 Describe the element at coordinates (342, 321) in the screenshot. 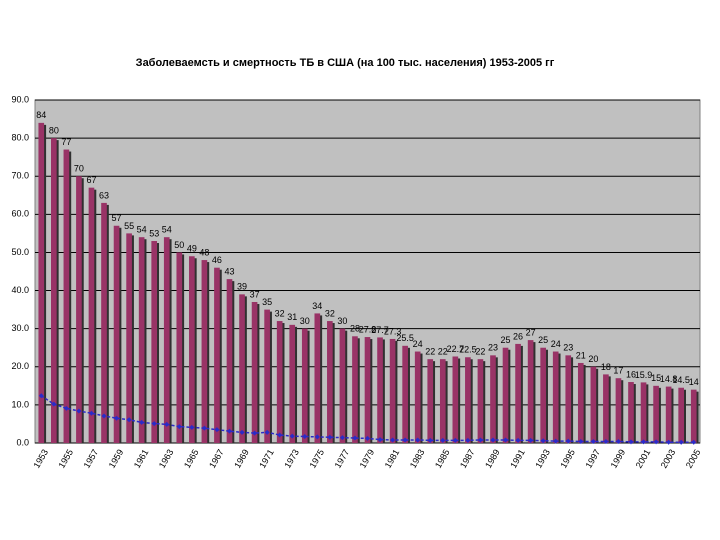

I see `data-label: 30` at that location.